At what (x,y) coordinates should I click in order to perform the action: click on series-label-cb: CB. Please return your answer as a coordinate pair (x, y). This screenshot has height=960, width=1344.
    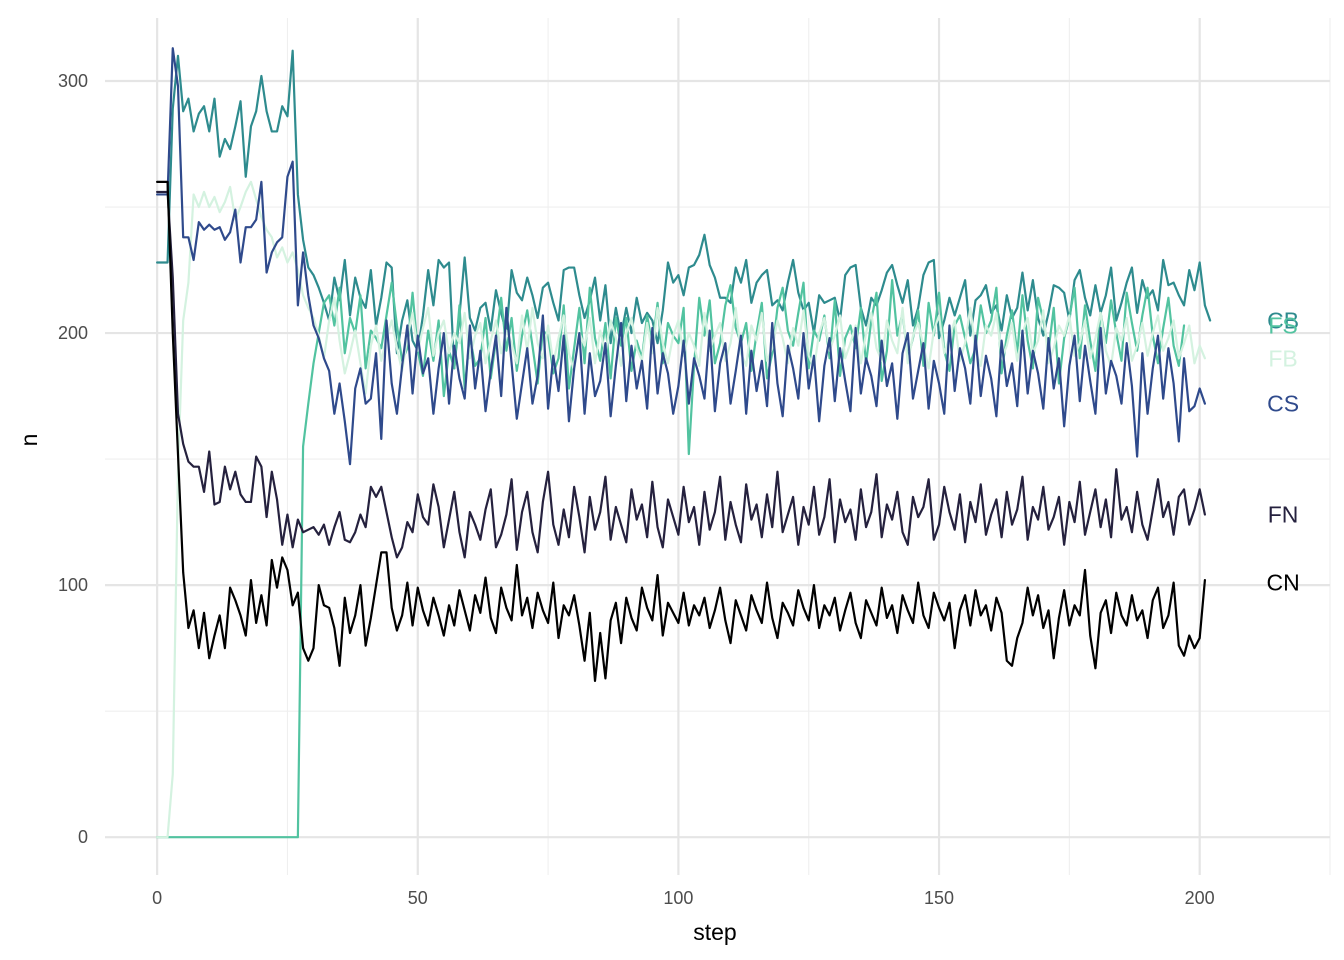
    Looking at the image, I should click on (1283, 320).